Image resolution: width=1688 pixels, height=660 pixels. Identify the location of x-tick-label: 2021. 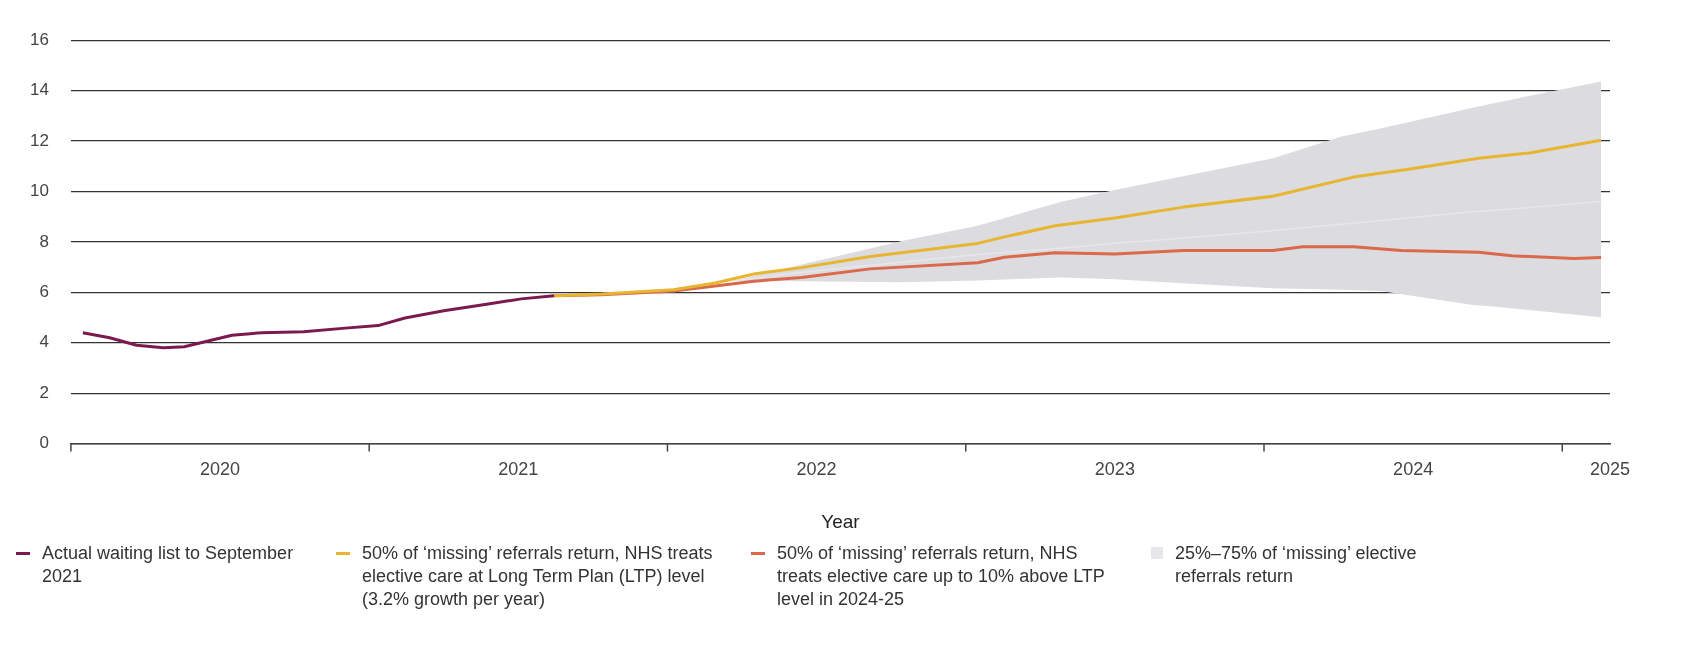
(518, 469).